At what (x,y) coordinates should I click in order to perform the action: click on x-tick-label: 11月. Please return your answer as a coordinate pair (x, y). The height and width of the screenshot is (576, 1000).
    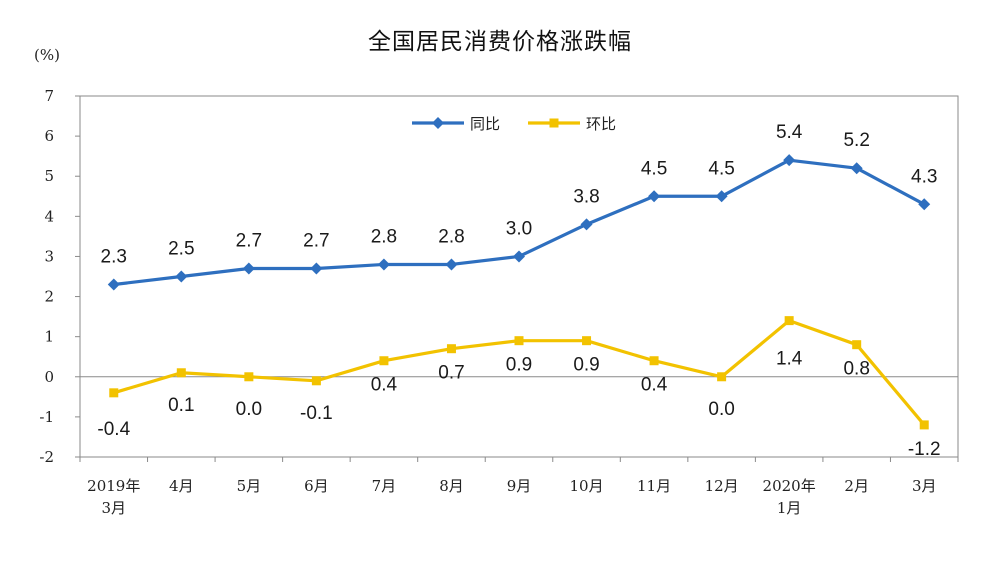
    Looking at the image, I should click on (654, 486).